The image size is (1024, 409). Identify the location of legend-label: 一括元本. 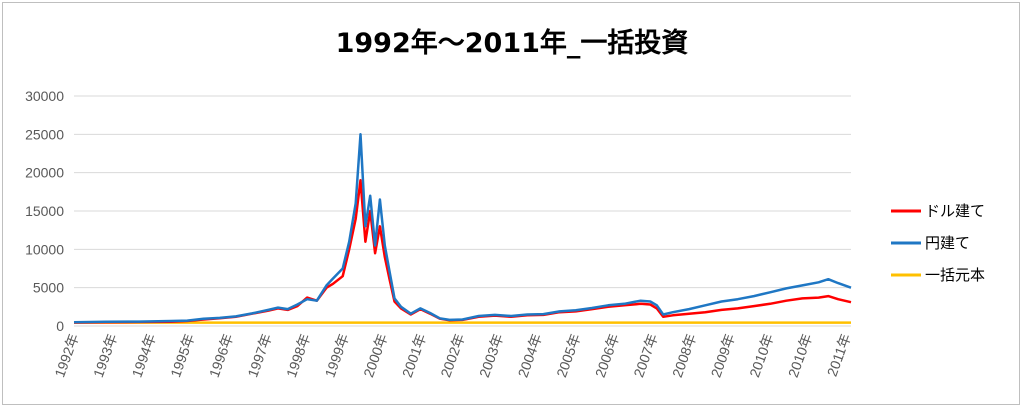
(955, 275).